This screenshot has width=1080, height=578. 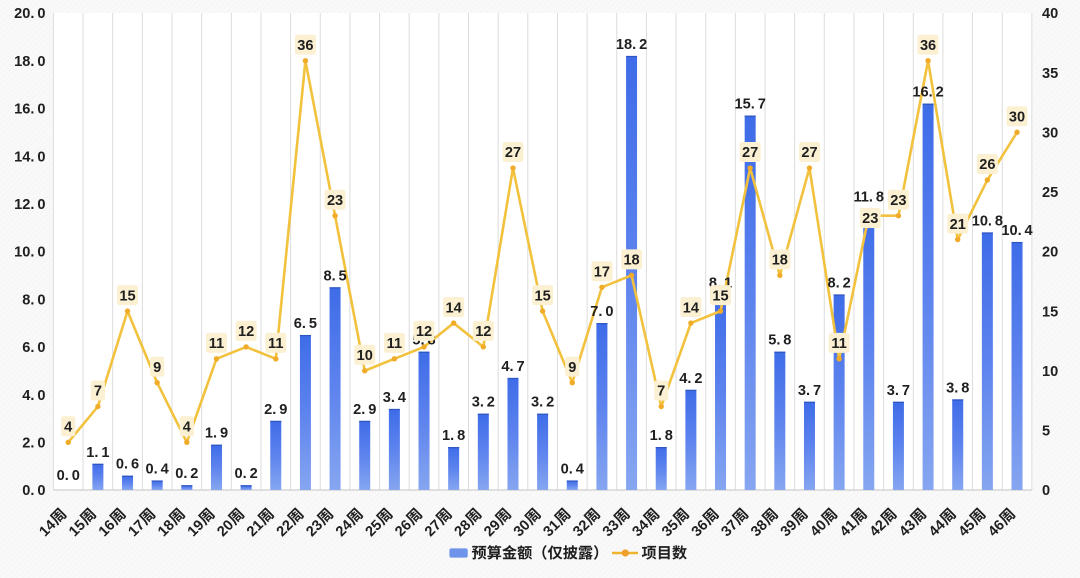 I want to click on svg-text: 3. 8, so click(x=957, y=388).